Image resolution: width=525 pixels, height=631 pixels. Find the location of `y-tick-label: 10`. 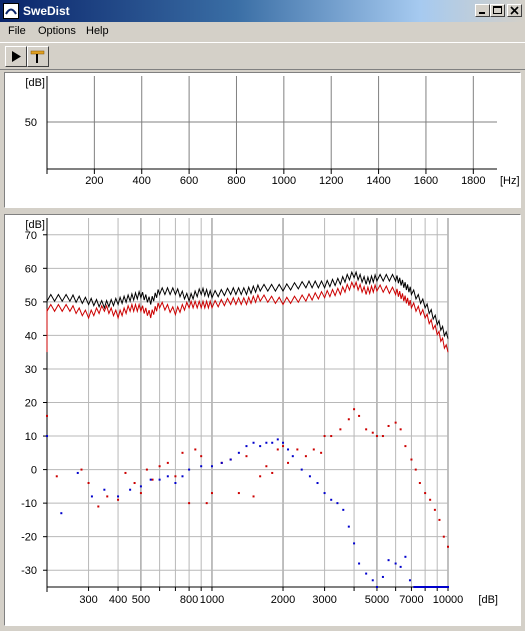

y-tick-label: 10 is located at coordinates (31, 437).